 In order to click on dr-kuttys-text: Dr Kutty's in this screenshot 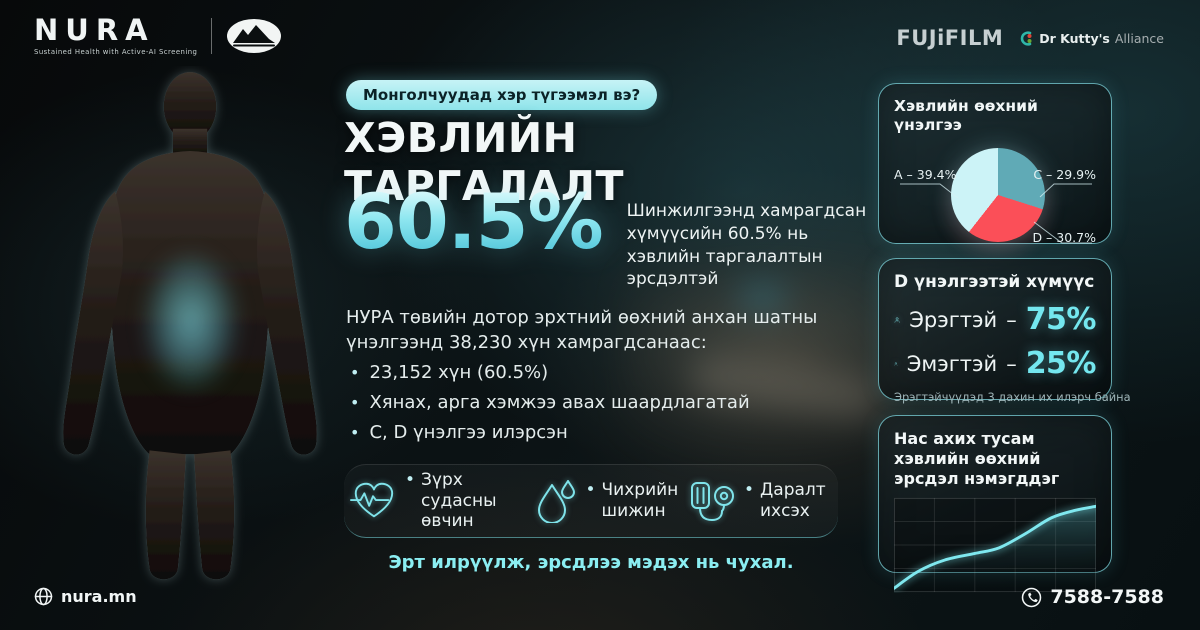, I will do `click(1074, 38)`.